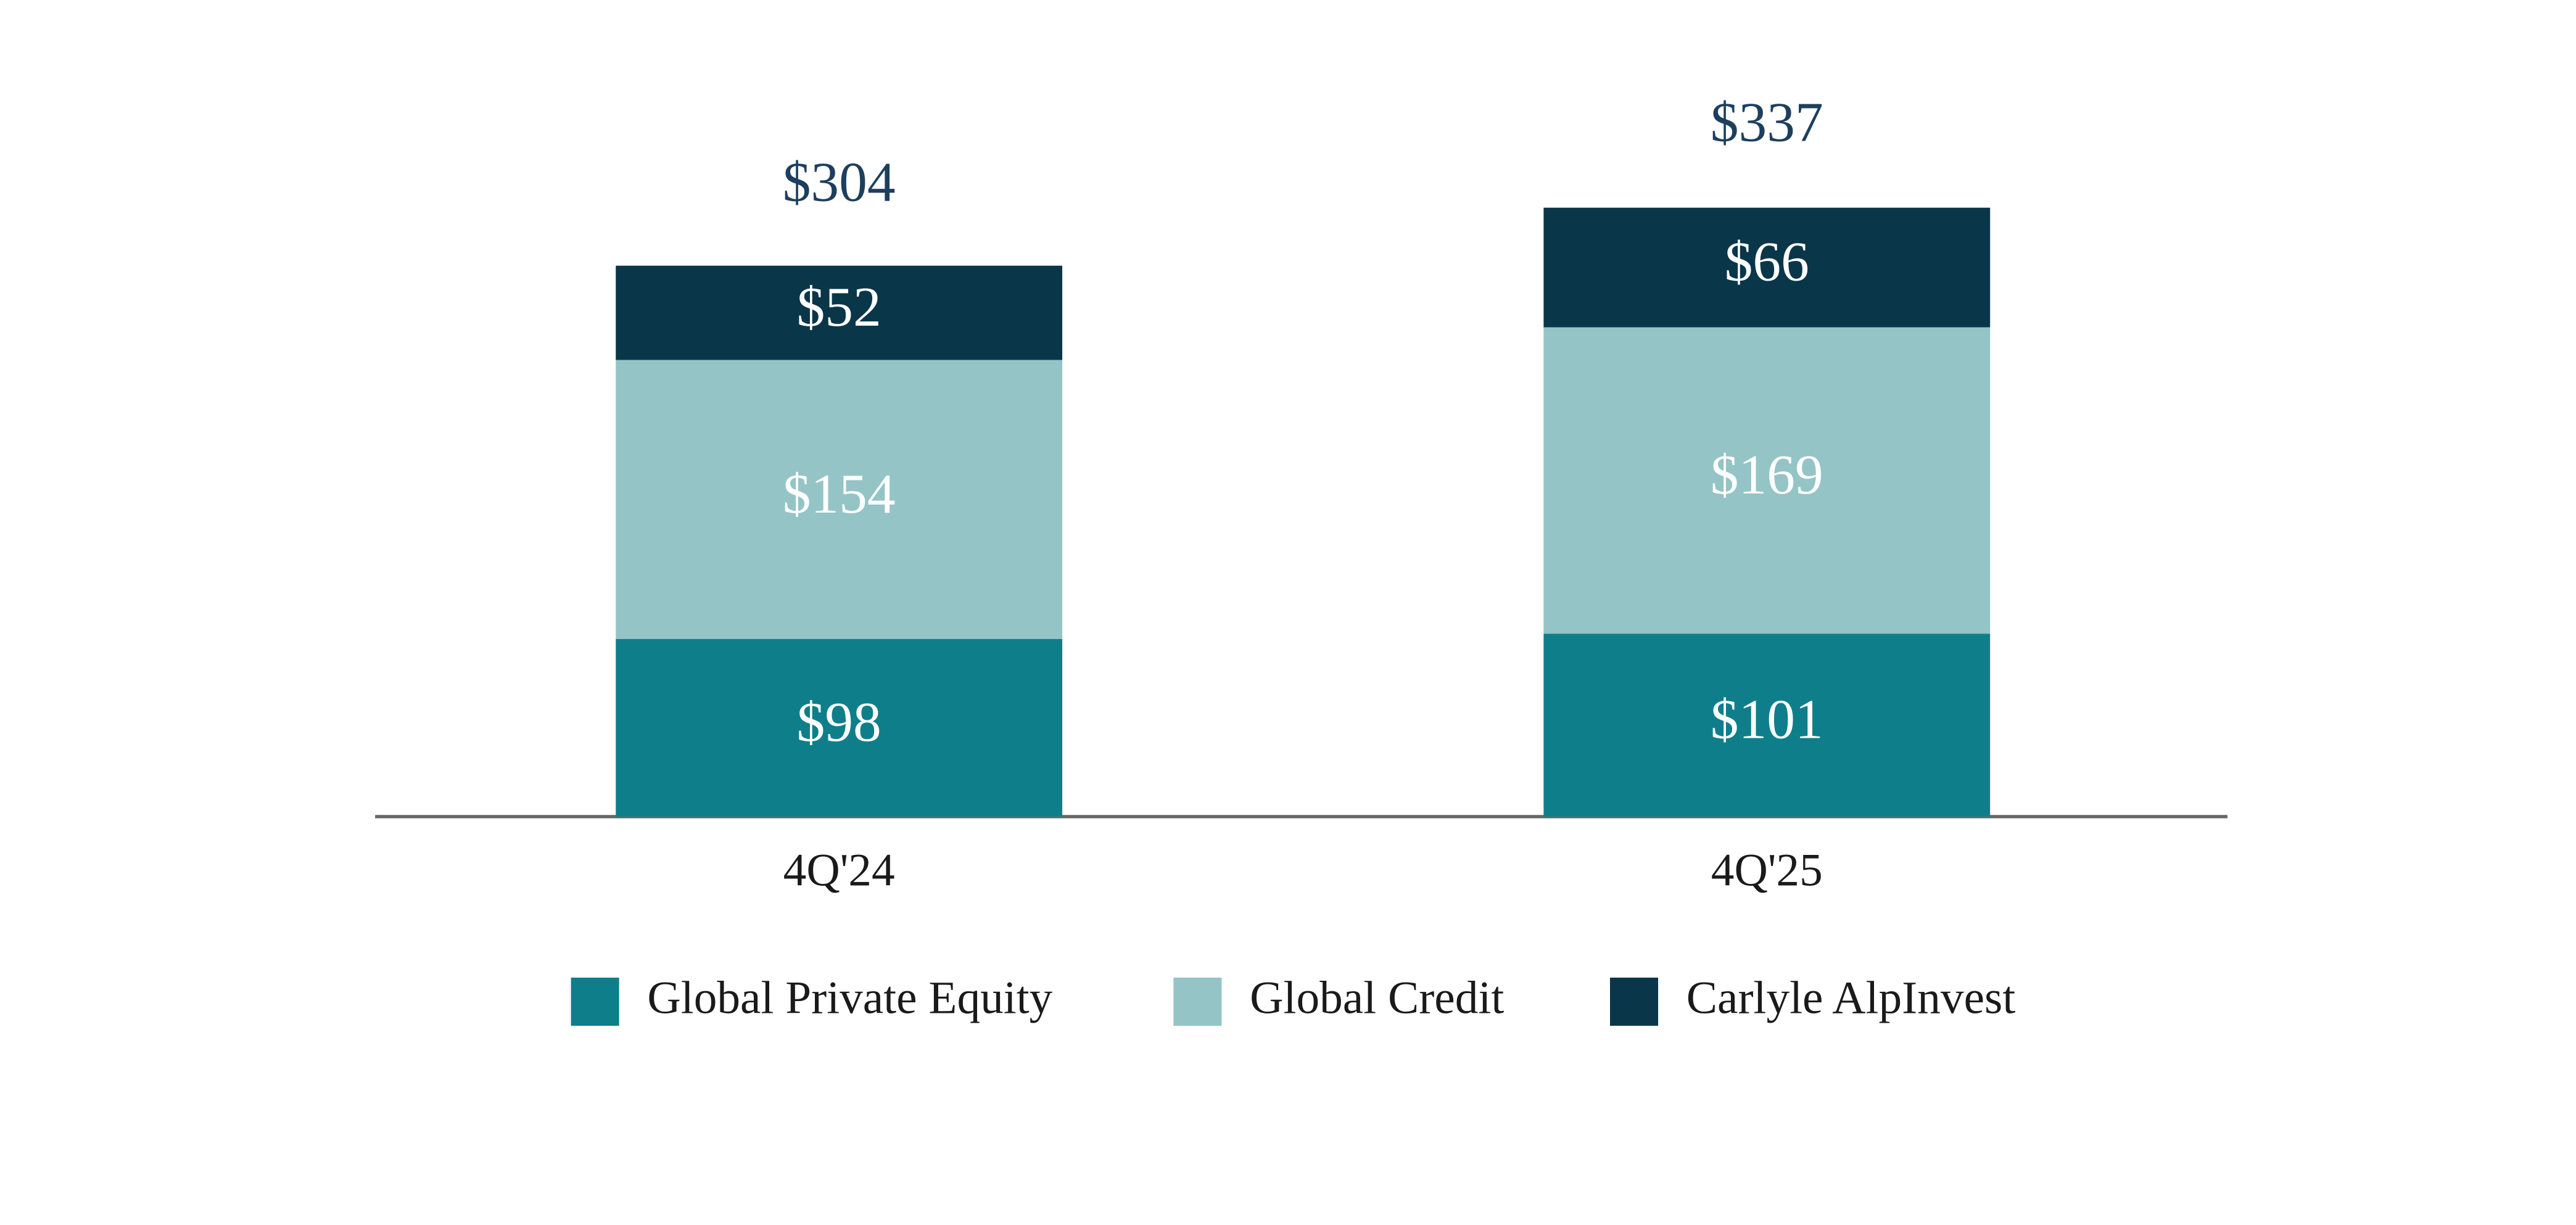 The width and height of the screenshot is (2576, 1225). Describe the element at coordinates (1767, 121) in the screenshot. I see `total-label: $337` at that location.